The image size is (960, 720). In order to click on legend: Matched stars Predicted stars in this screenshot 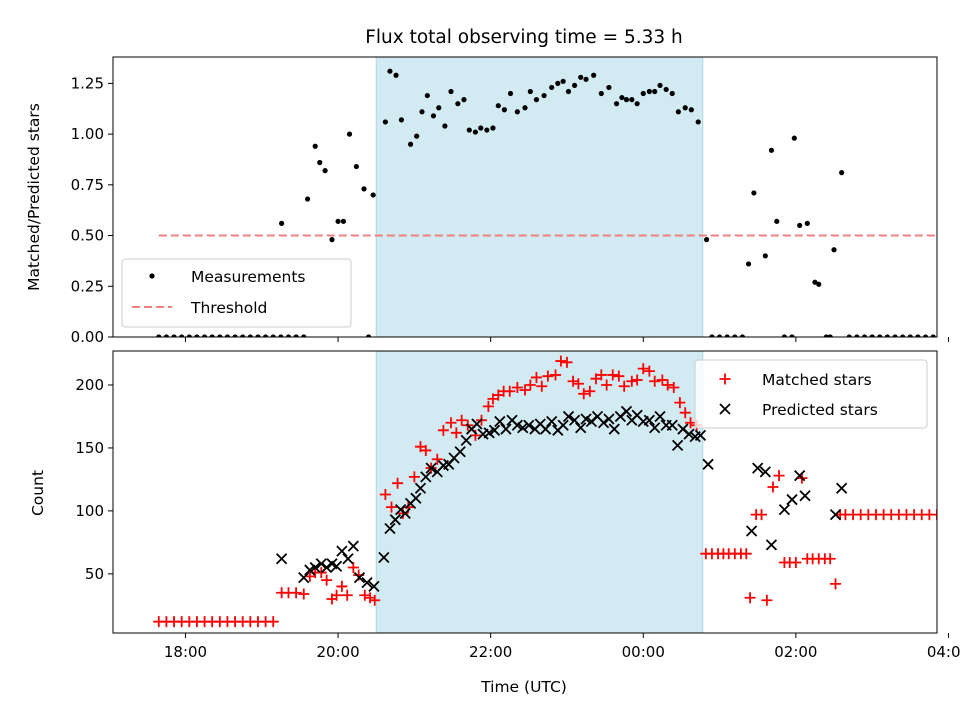, I will do `click(811, 394)`.